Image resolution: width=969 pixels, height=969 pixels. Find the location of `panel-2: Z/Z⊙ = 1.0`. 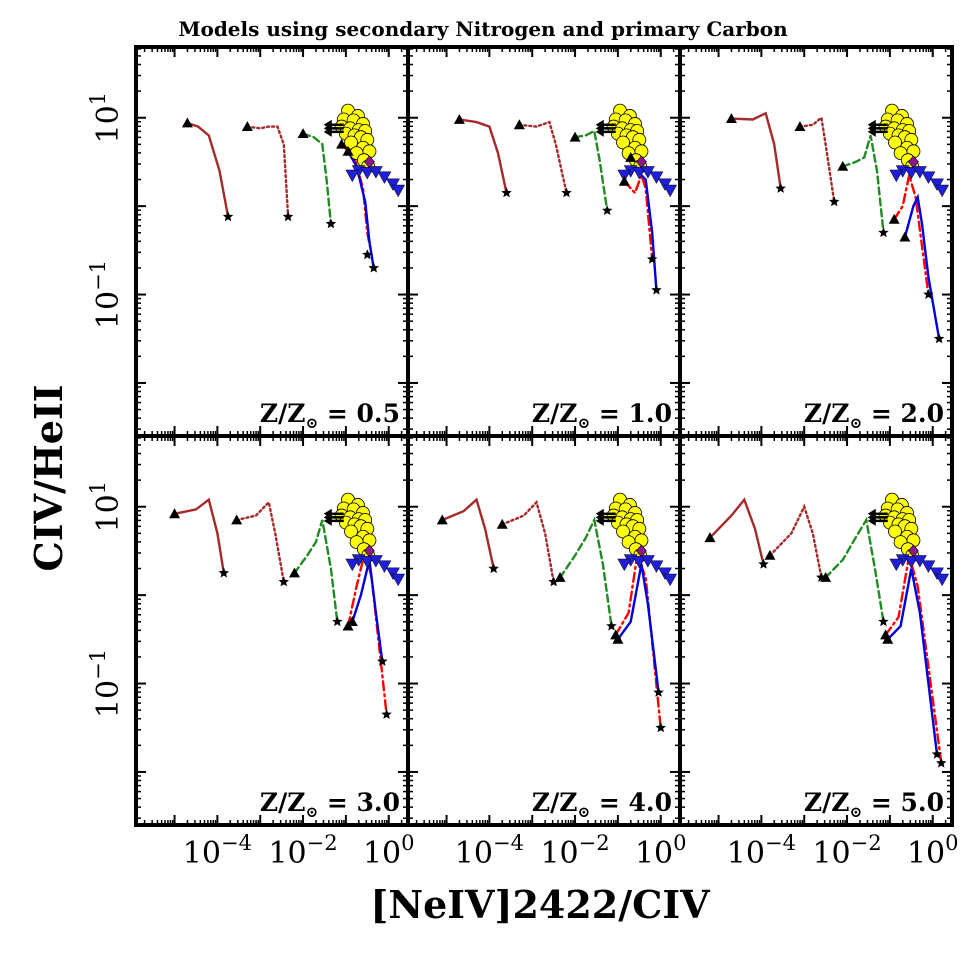

panel-2: Z/Z⊙ = 1.0 is located at coordinates (544, 241).